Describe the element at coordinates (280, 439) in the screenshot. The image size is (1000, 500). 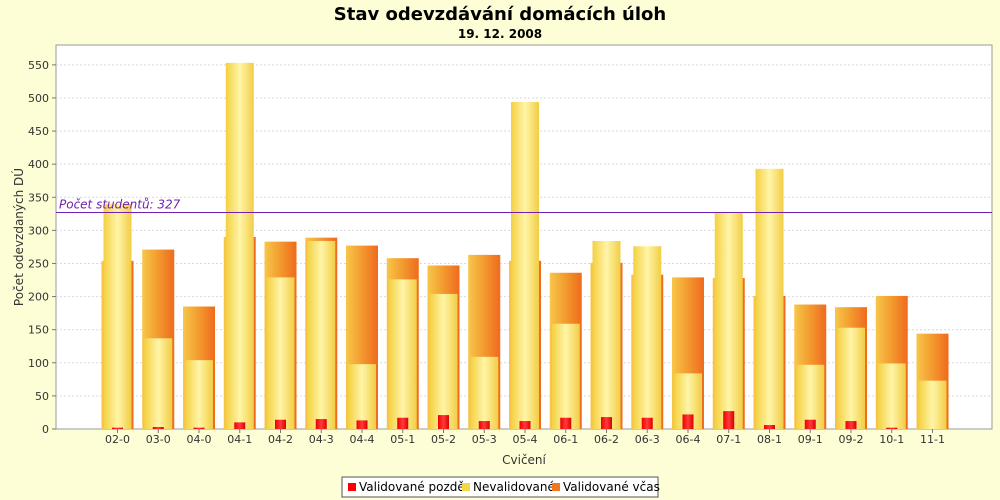
I see `x-tick-label: 04-2` at that location.